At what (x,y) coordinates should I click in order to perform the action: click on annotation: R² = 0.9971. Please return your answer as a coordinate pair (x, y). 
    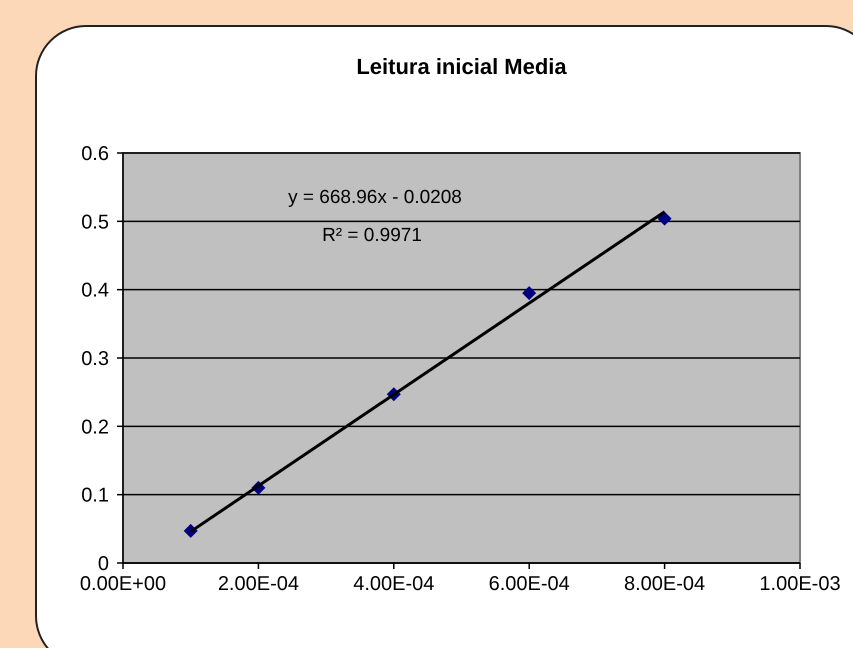
    Looking at the image, I should click on (372, 235).